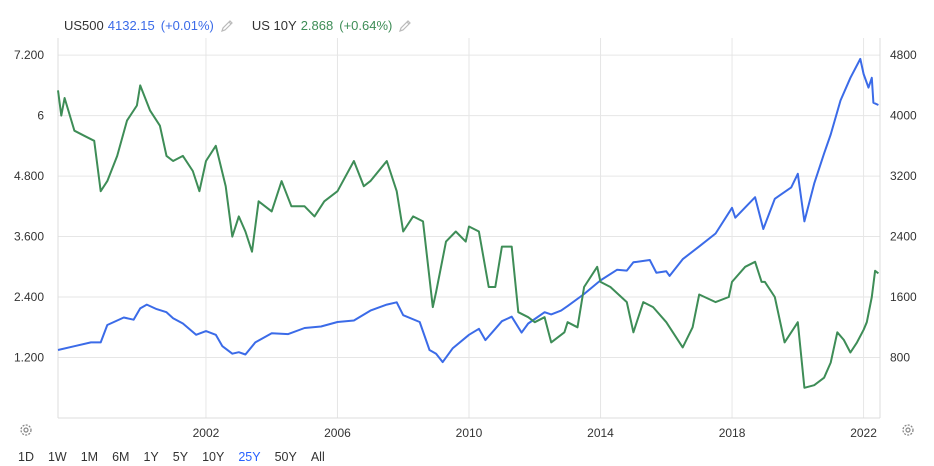  I want to click on right-axis-settings-gear-icon, so click(908, 430).